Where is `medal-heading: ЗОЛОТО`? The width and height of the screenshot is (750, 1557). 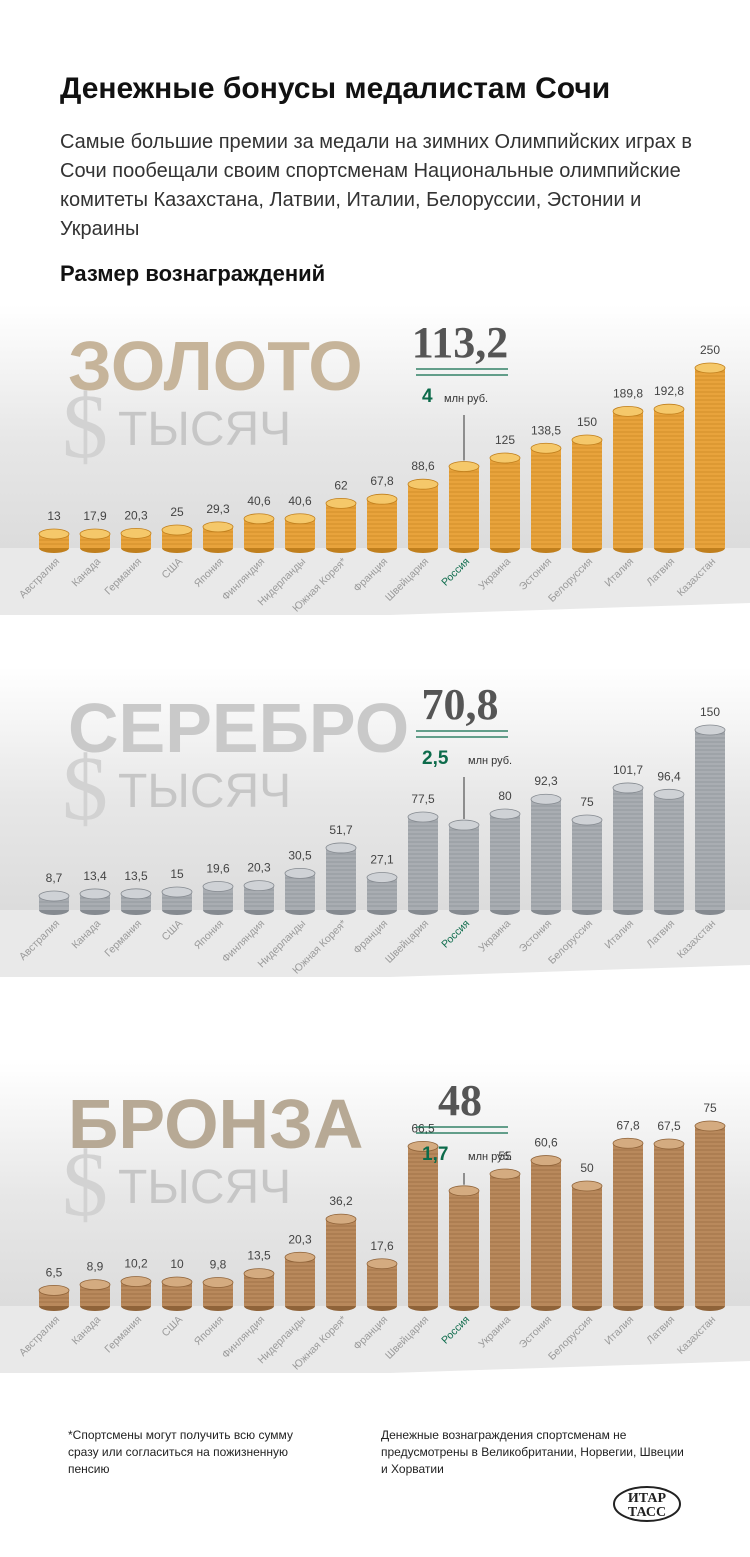
medal-heading: ЗОЛОТО is located at coordinates (215, 366).